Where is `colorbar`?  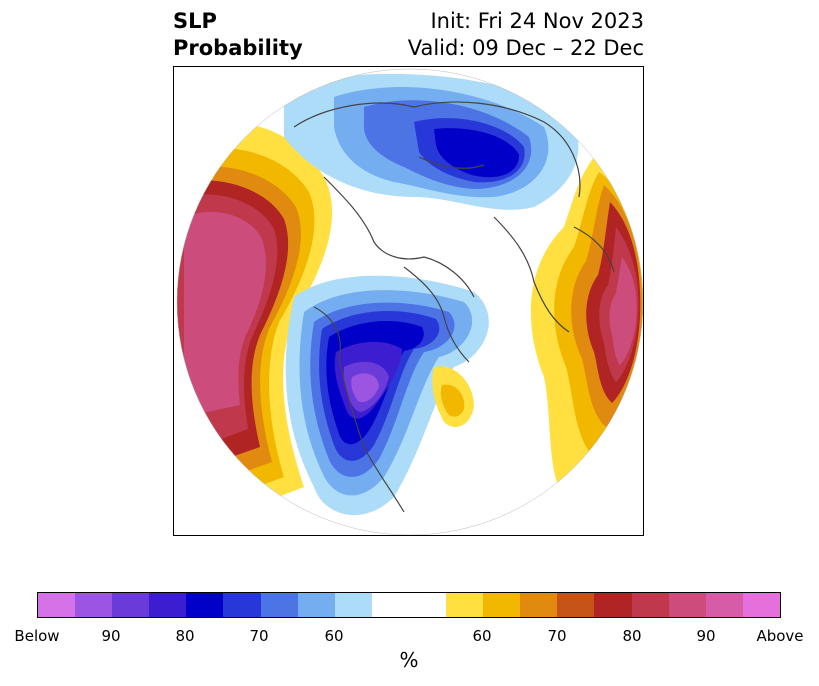 colorbar is located at coordinates (409, 605).